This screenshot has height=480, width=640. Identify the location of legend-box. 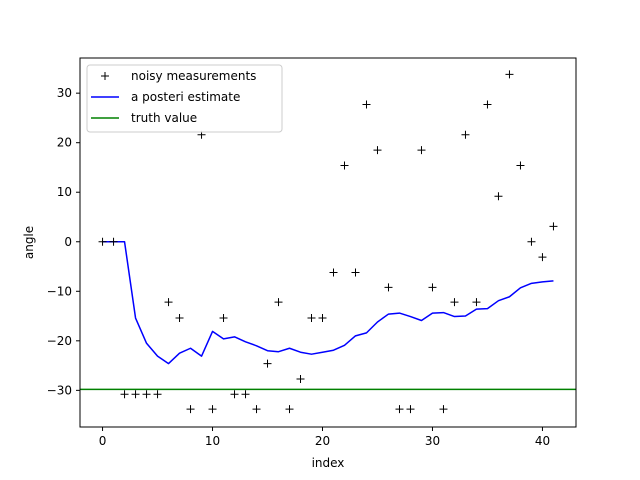
(184, 98).